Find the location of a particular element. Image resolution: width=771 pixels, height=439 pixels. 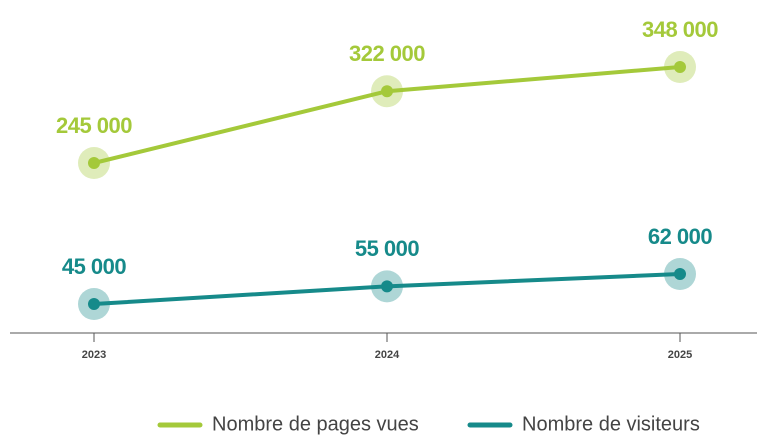

x-tick-label: 2023 is located at coordinates (94, 355).